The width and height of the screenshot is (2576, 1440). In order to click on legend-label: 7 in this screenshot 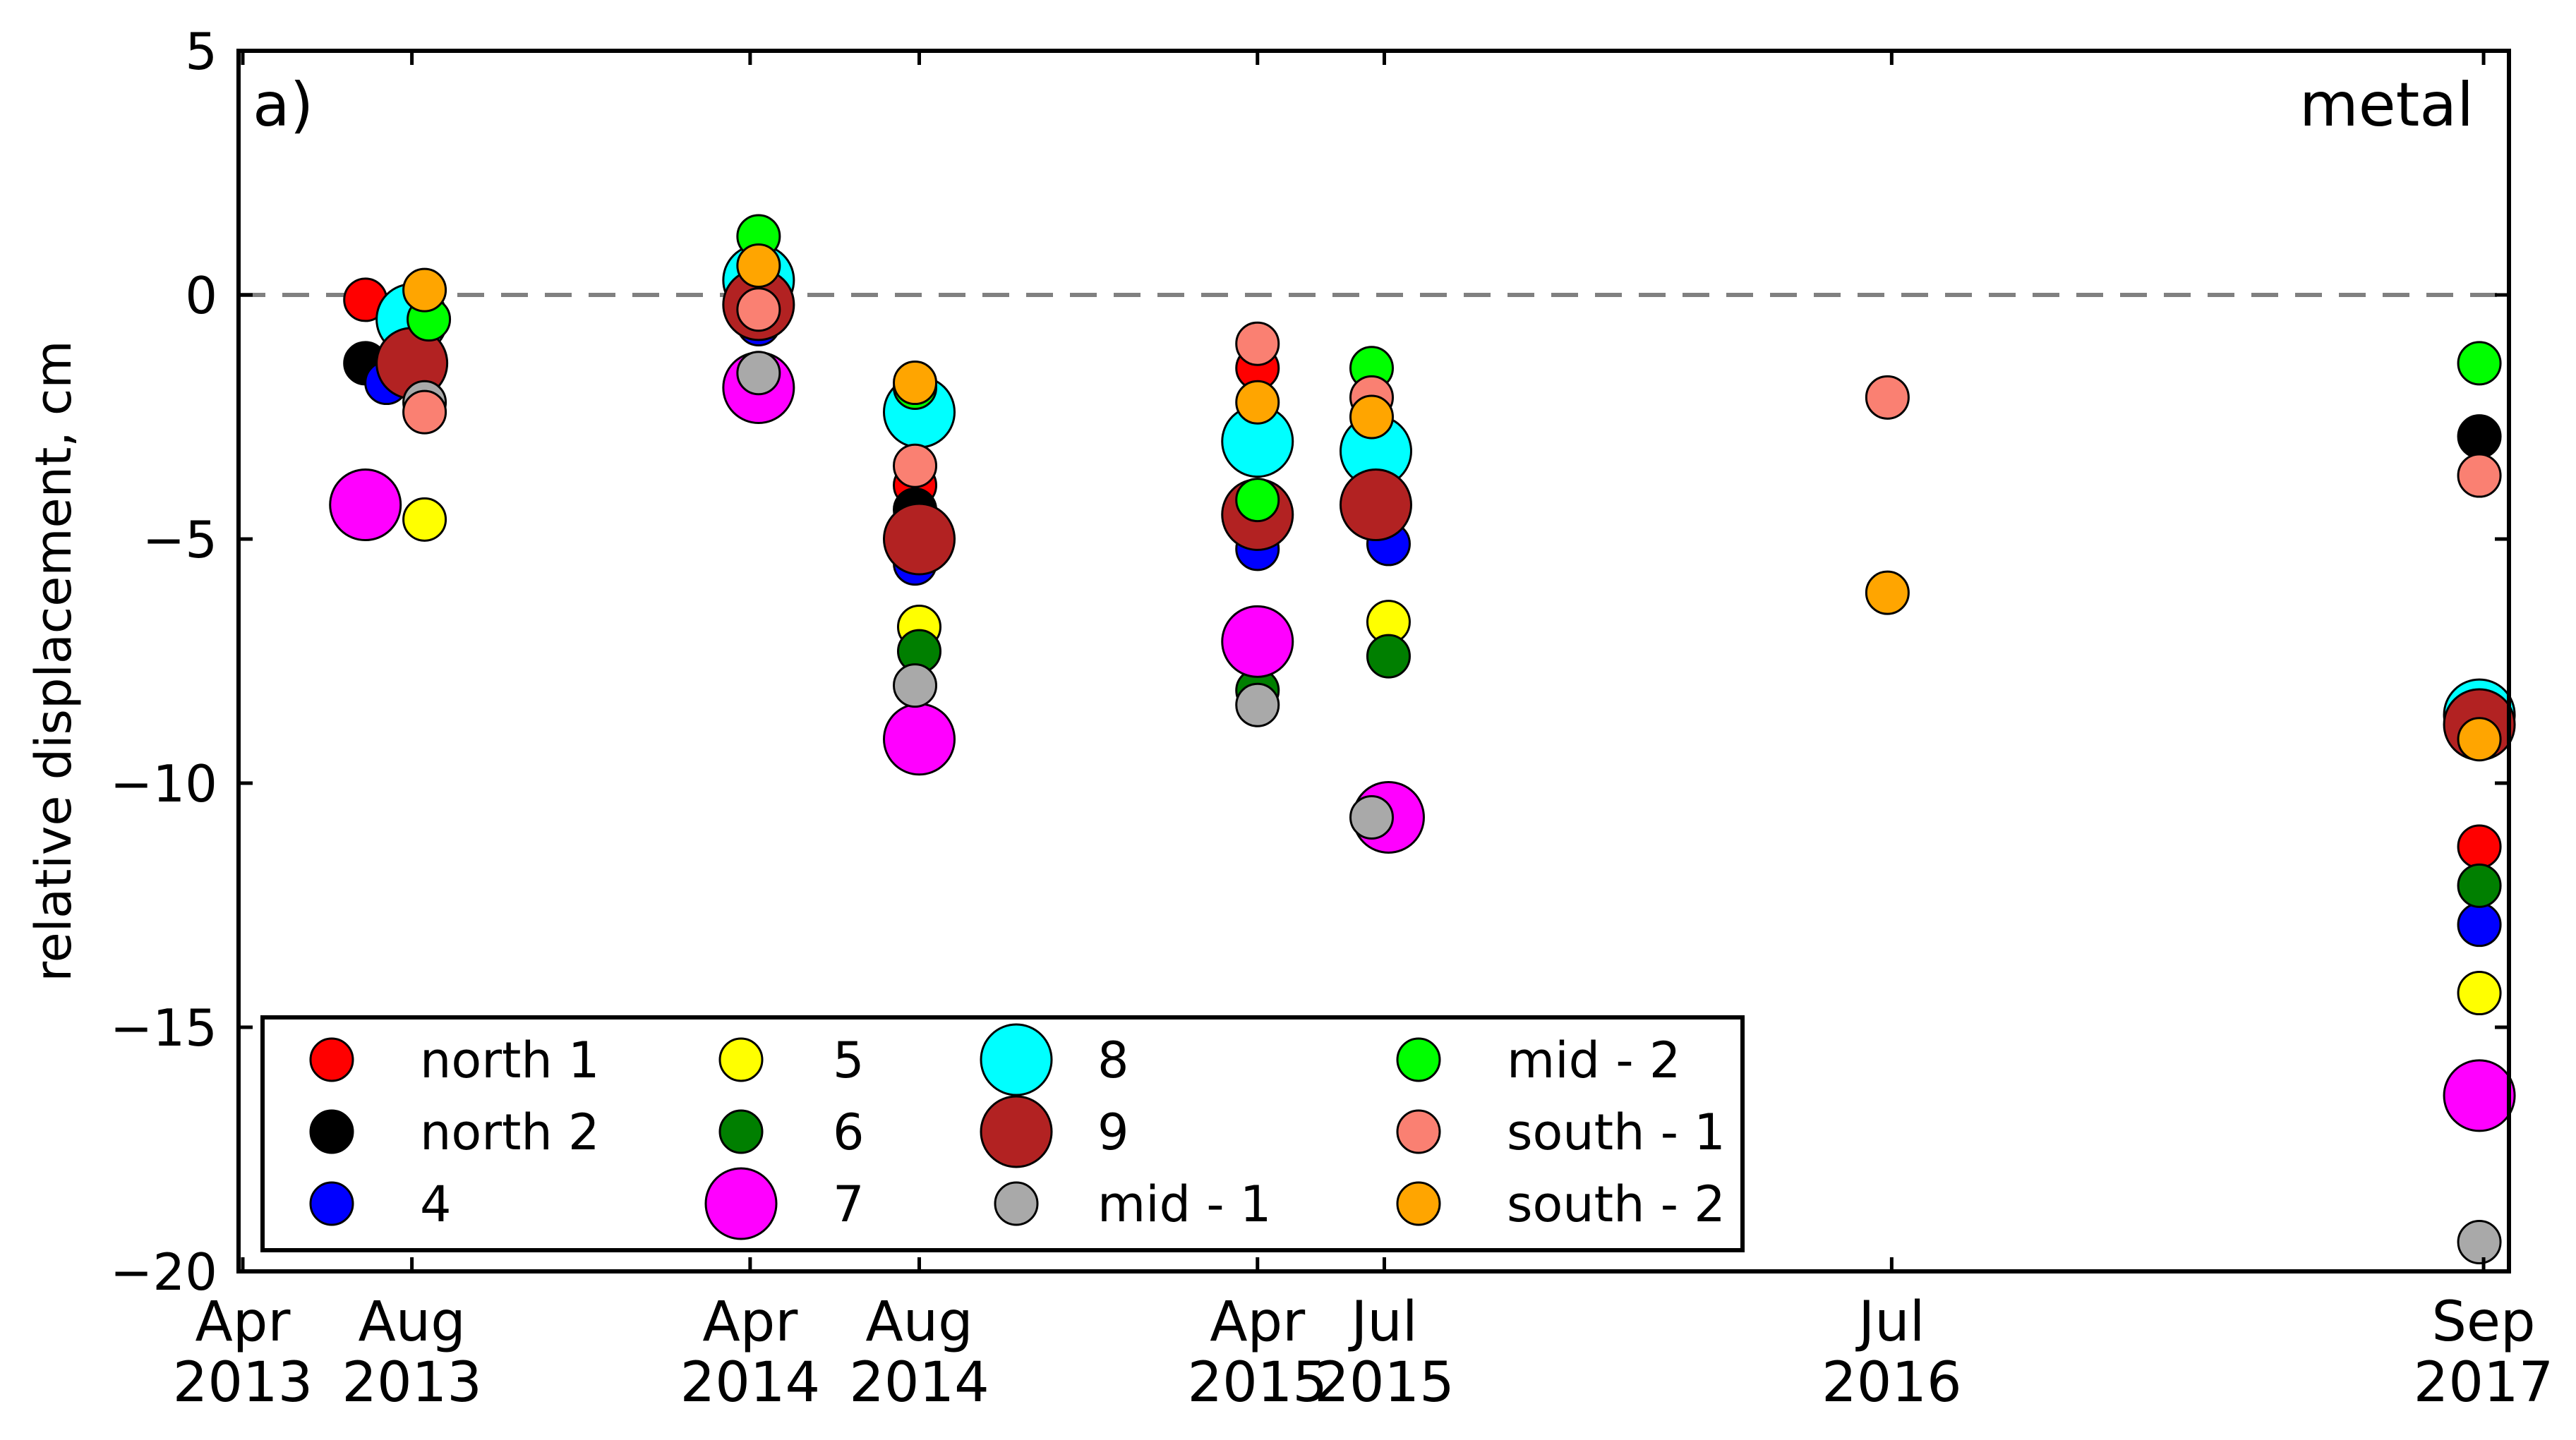, I will do `click(849, 1204)`.